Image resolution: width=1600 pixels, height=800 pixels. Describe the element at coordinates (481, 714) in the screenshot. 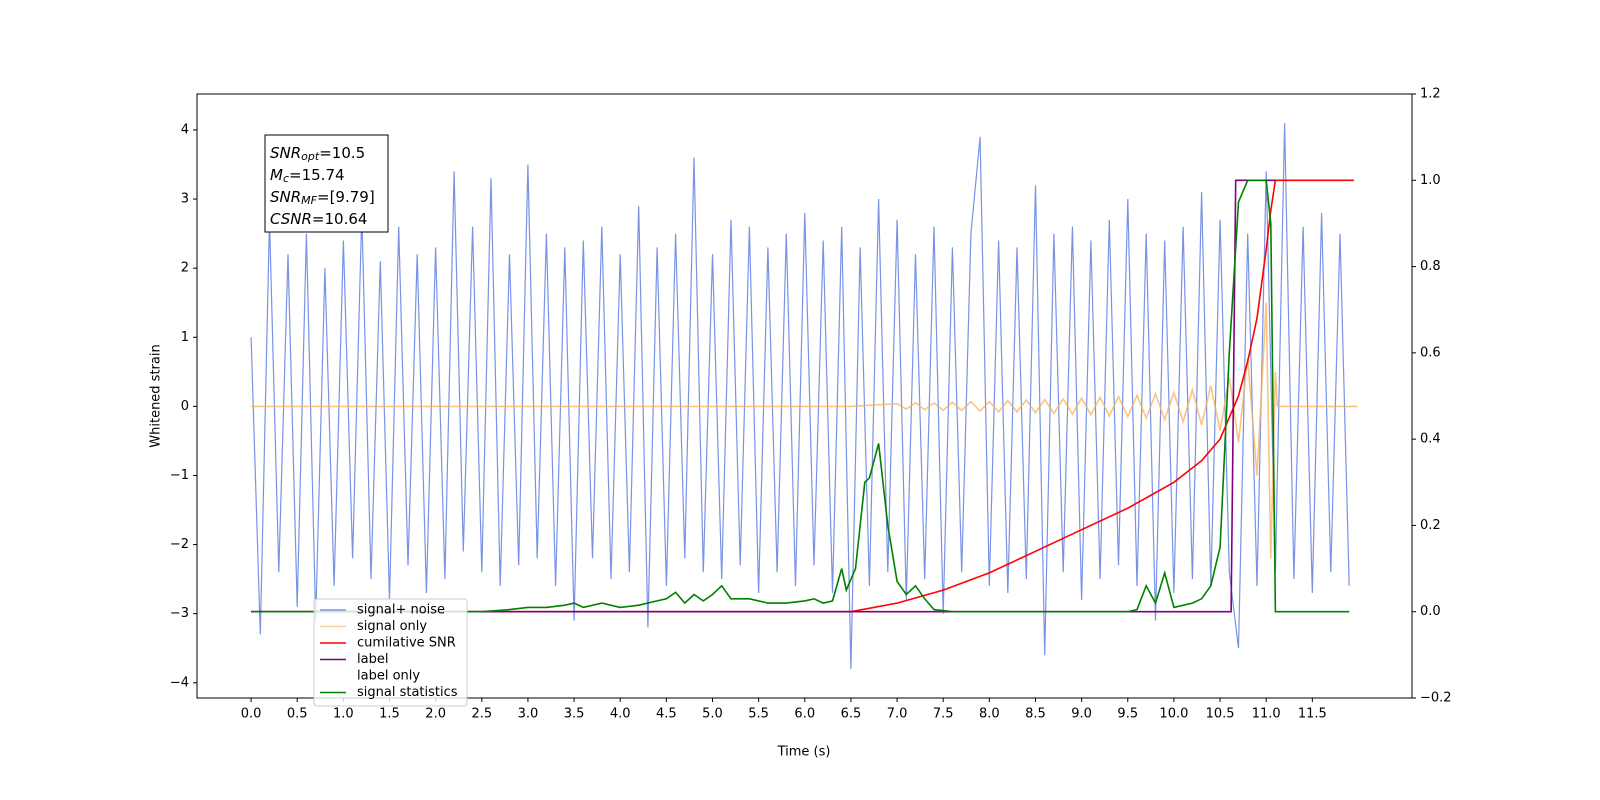

I see `x-tick-label: 2.5` at that location.